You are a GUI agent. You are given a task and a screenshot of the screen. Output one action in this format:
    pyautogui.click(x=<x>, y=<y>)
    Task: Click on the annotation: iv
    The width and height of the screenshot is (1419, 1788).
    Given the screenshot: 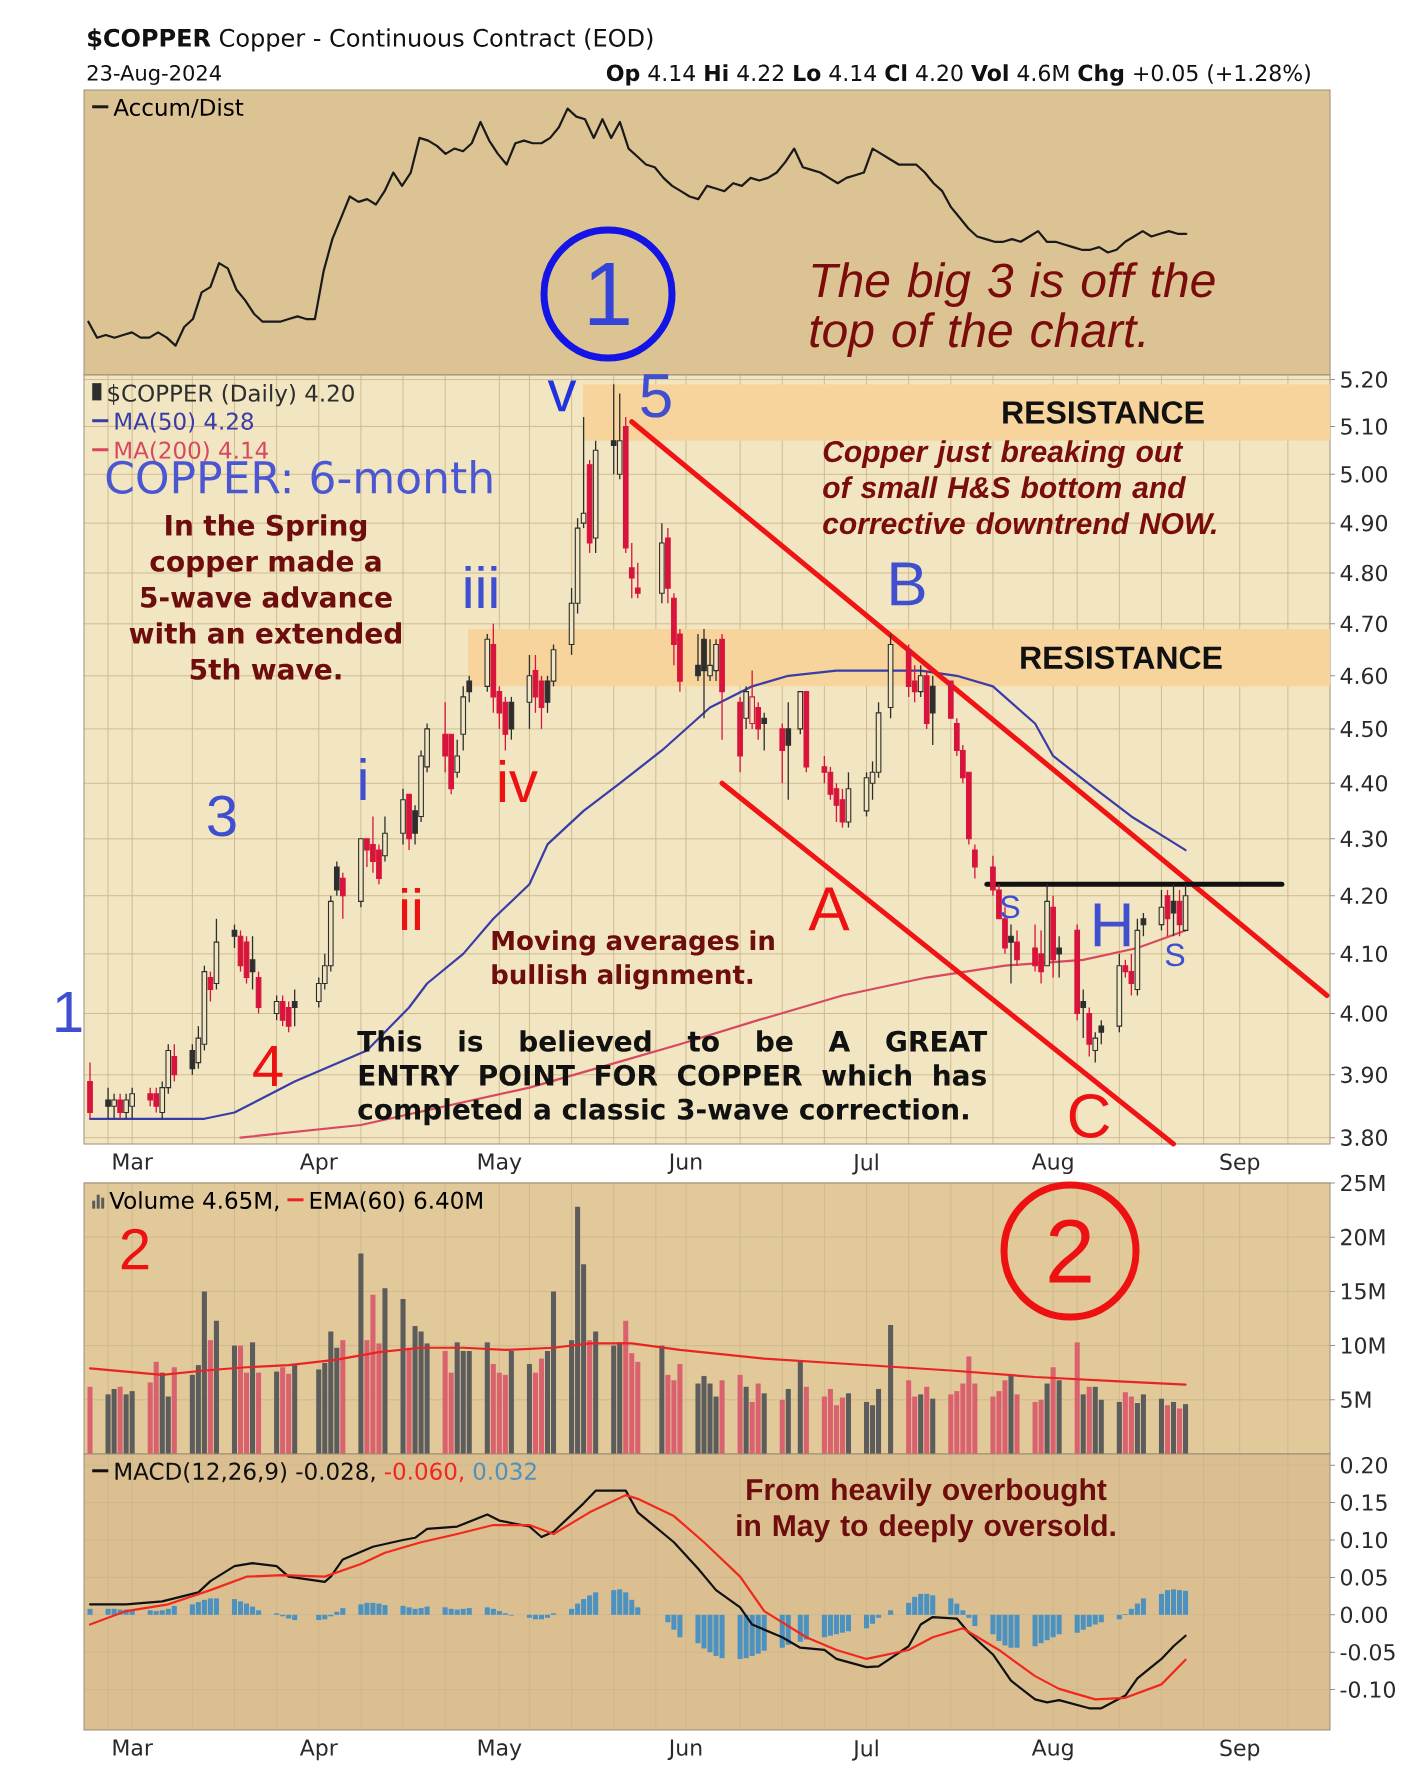 What is the action you would take?
    pyautogui.click(x=518, y=780)
    